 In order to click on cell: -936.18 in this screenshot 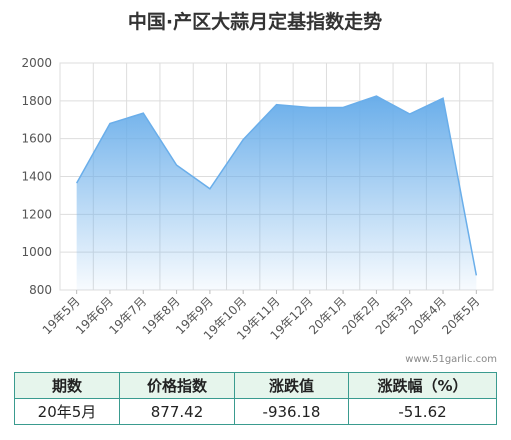, I will do `click(291, 411)`.